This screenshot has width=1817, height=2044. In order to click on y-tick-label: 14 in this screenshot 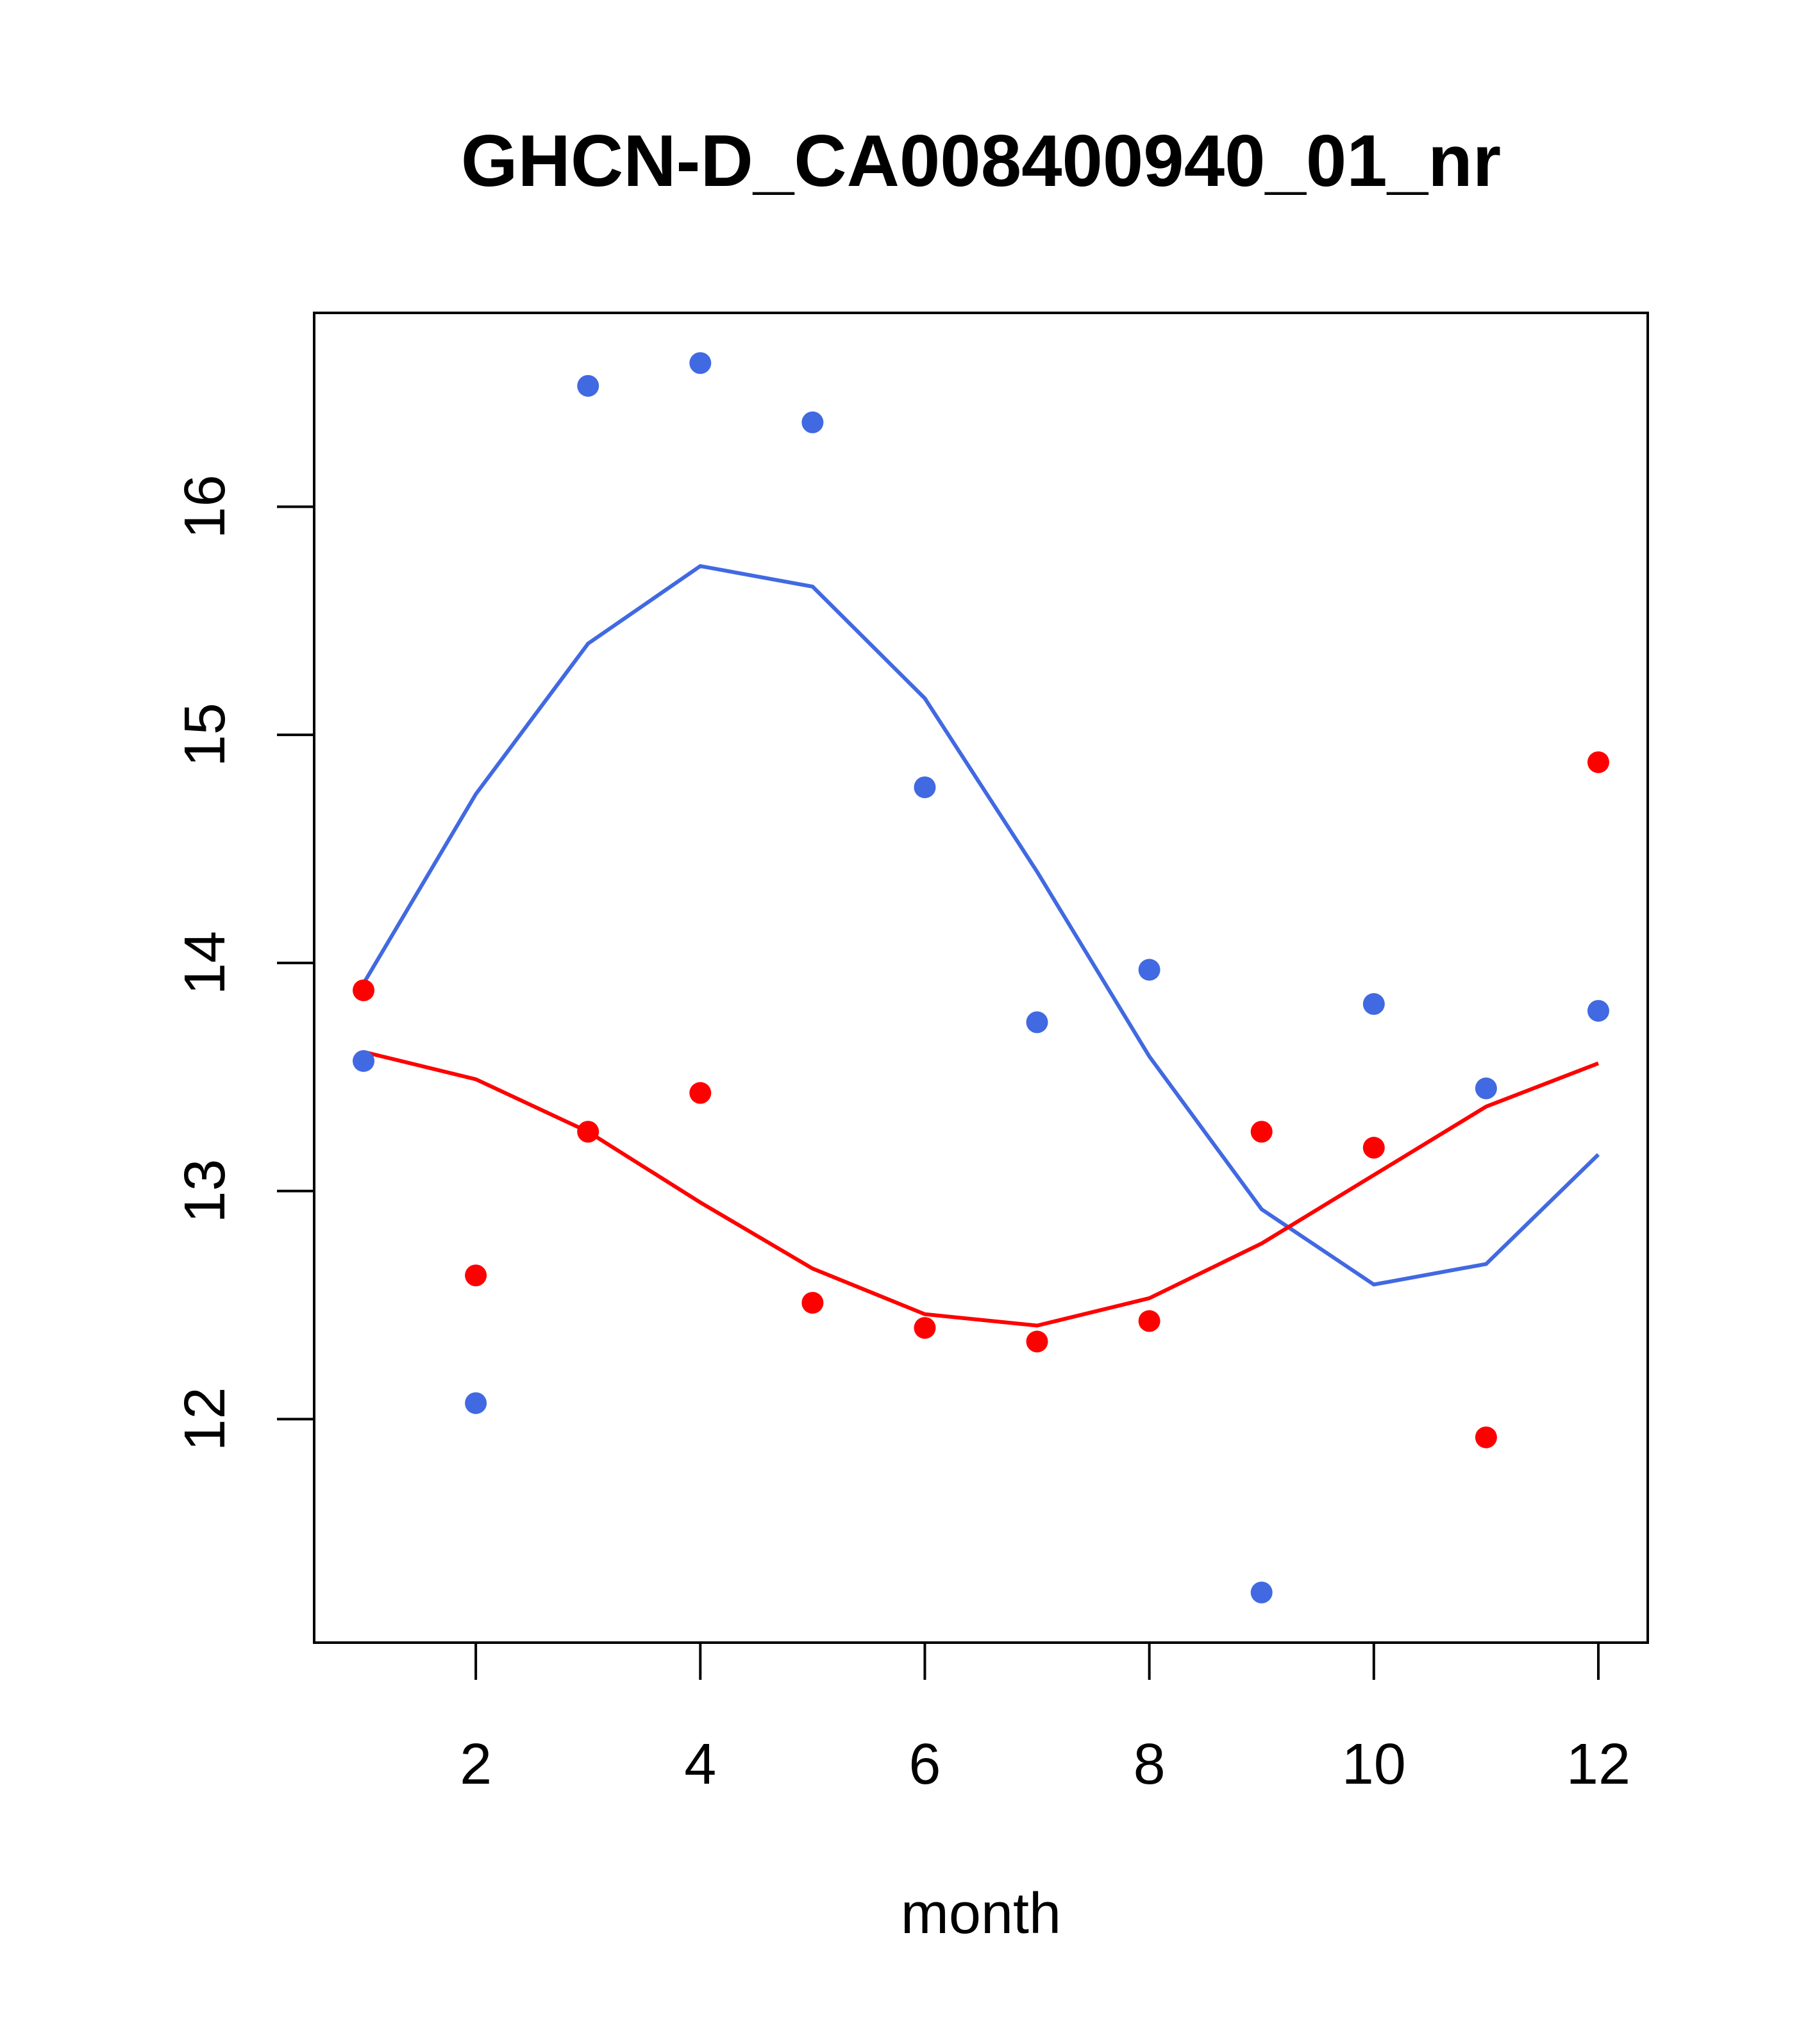, I will do `click(205, 963)`.